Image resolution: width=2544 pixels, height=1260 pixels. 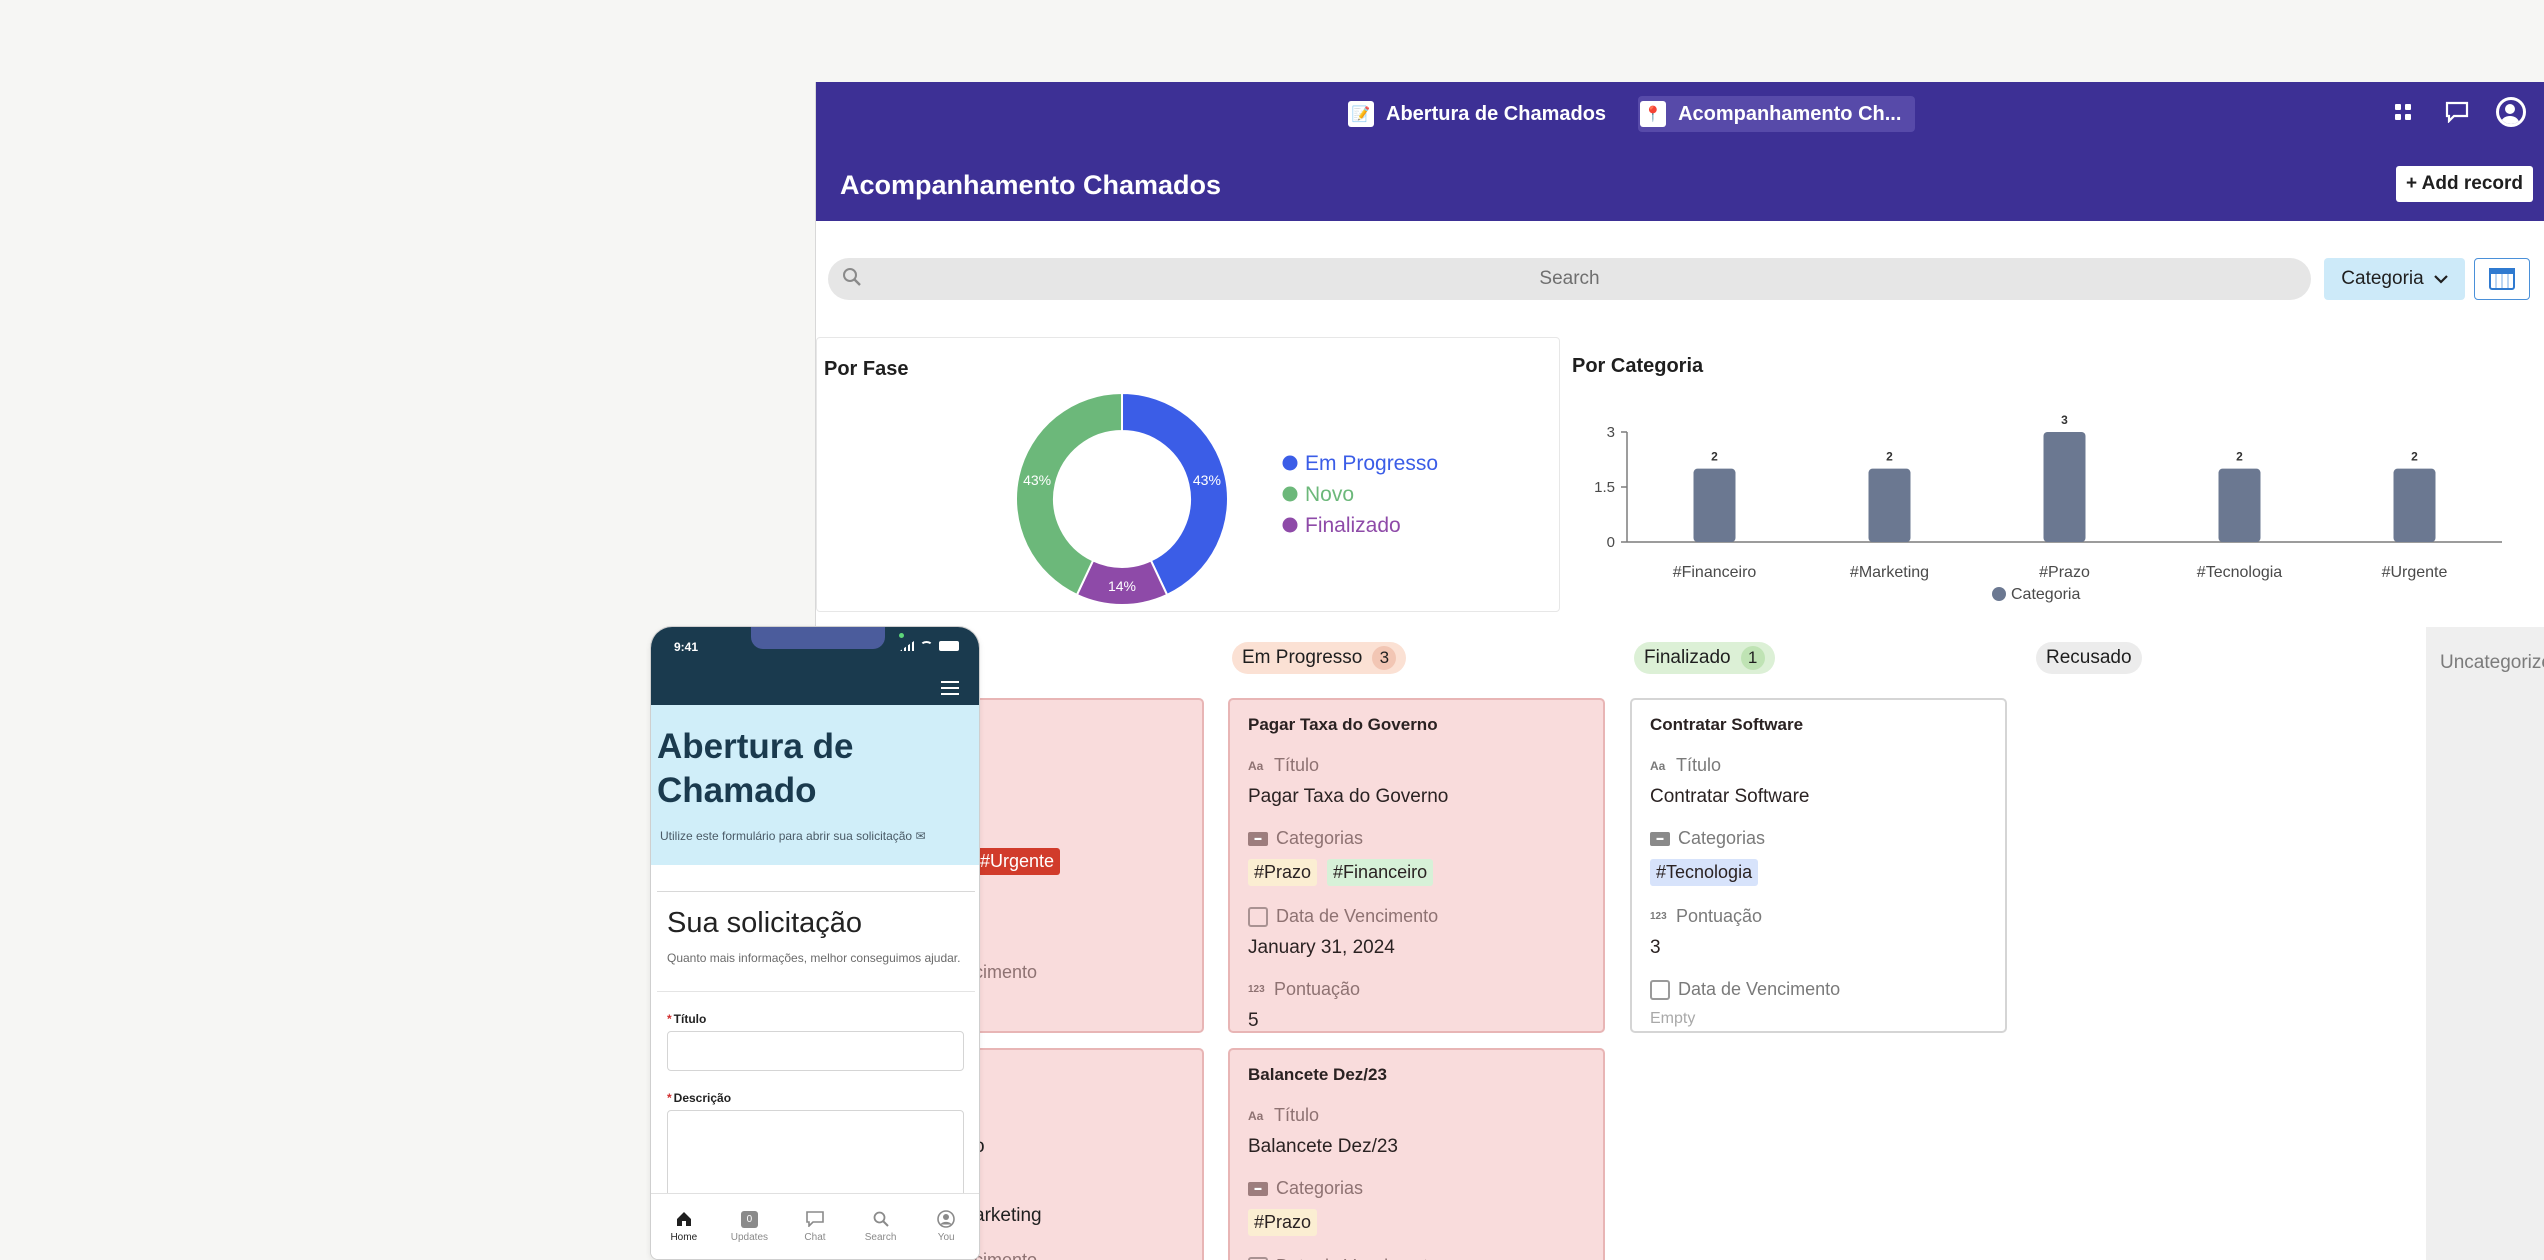 What do you see at coordinates (1604, 487) in the screenshot?
I see `y-tick-label-1: 1.5` at bounding box center [1604, 487].